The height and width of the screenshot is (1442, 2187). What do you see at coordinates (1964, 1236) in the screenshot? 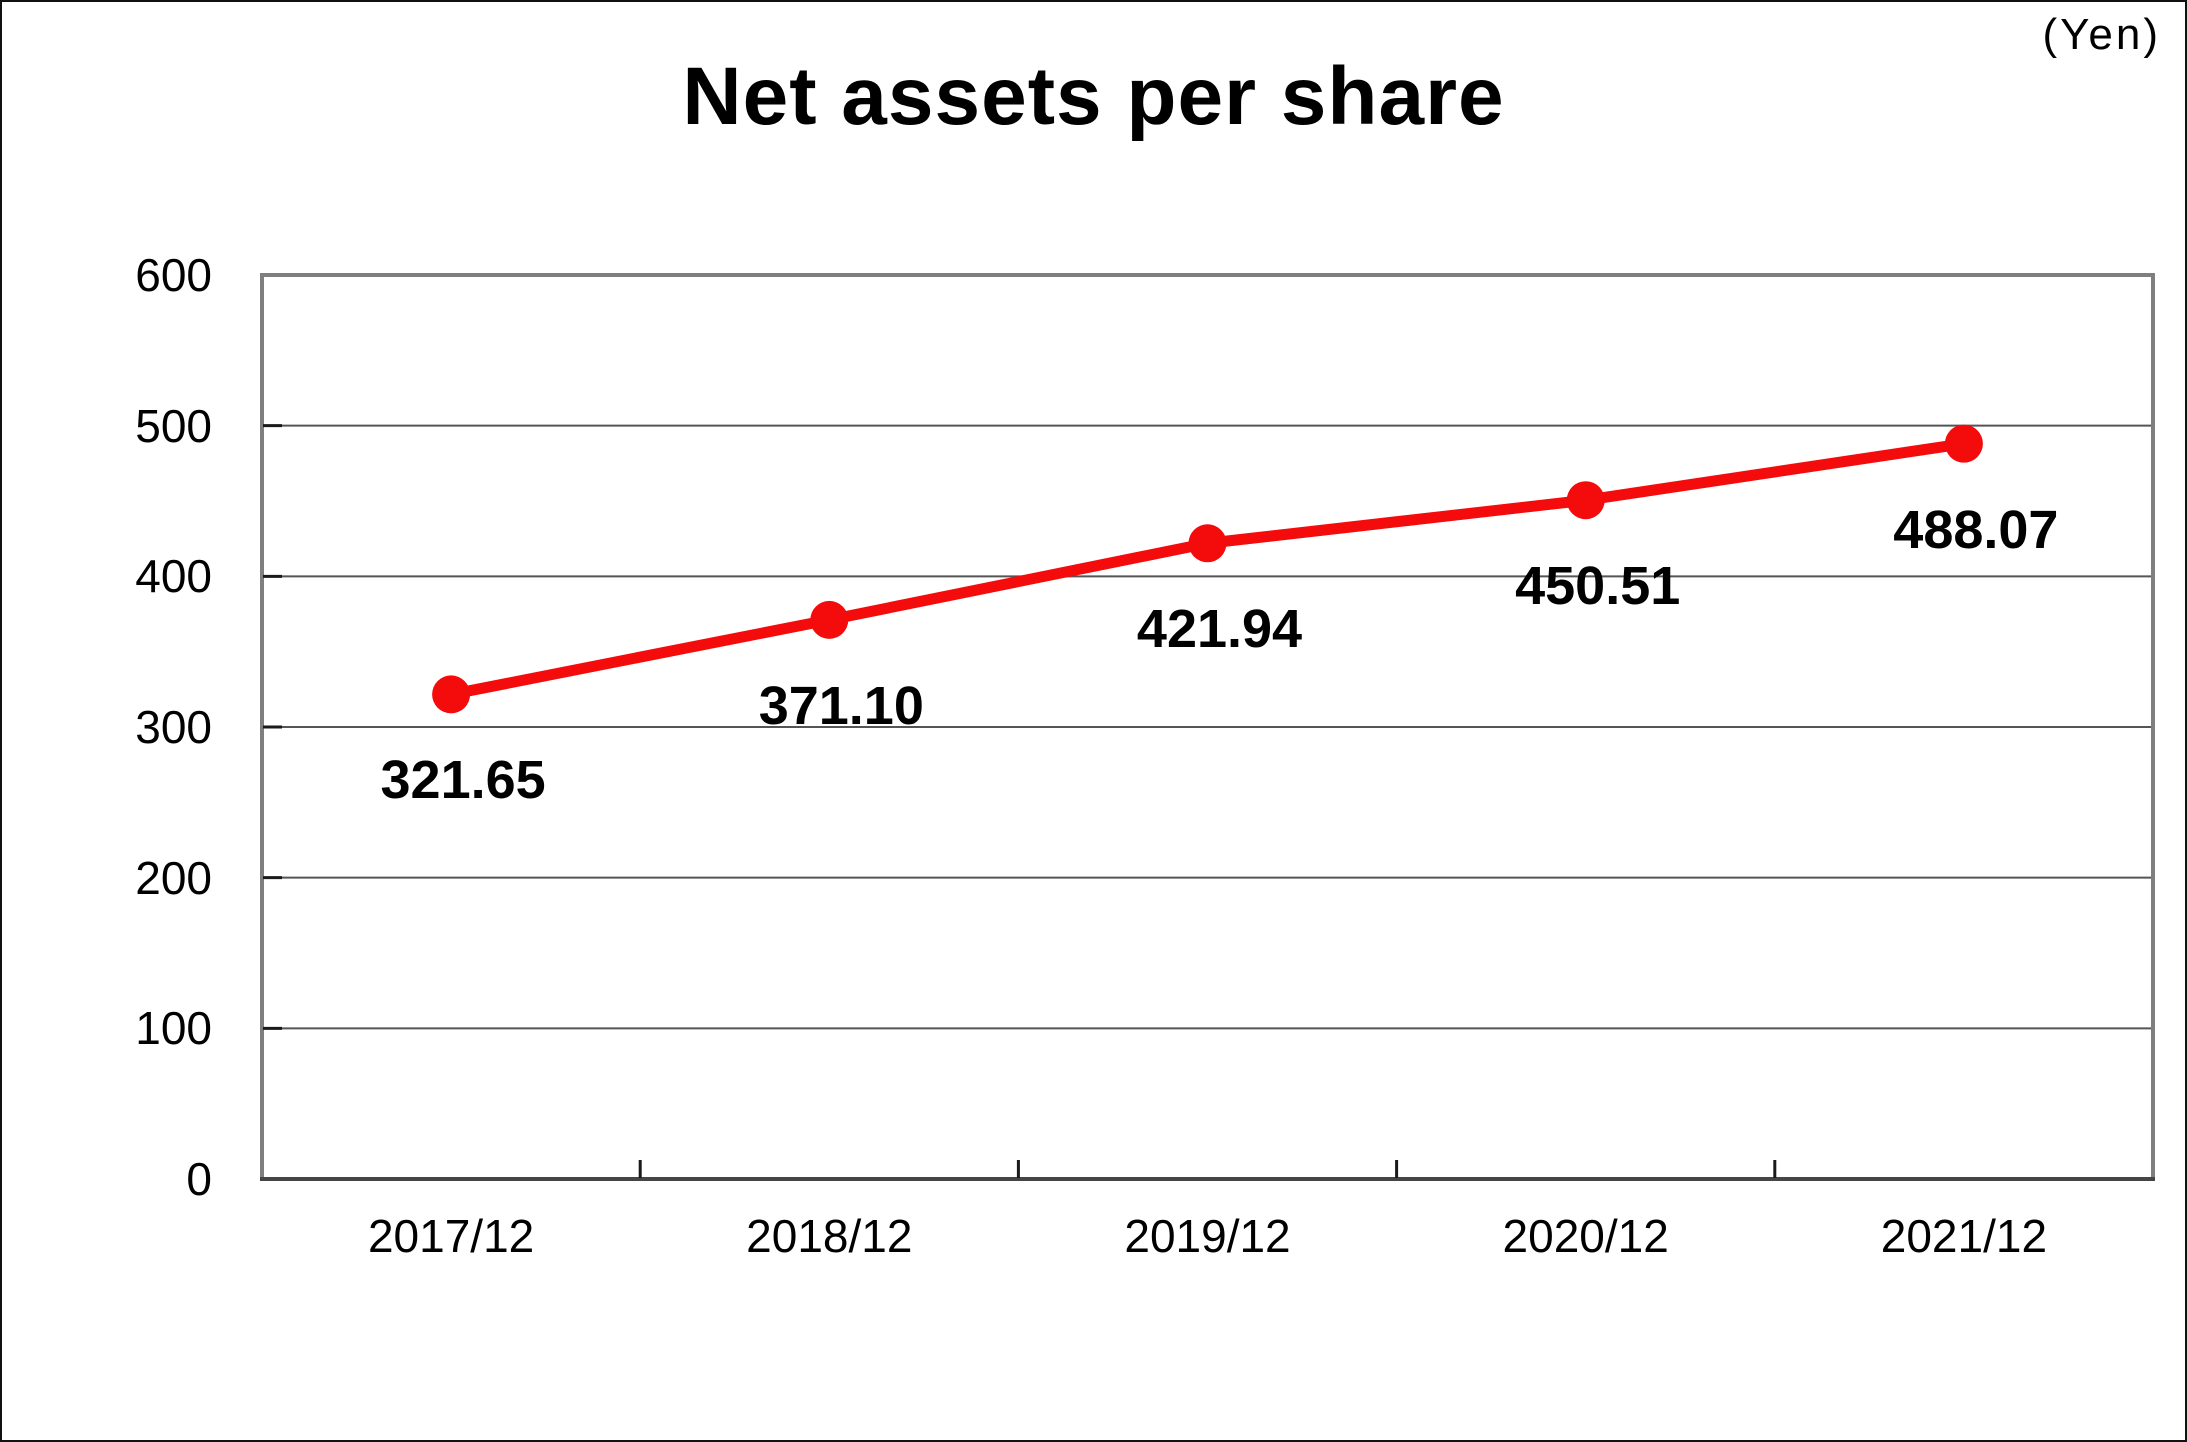
I see `x-tick-label-2021/12: 2021/12` at bounding box center [1964, 1236].